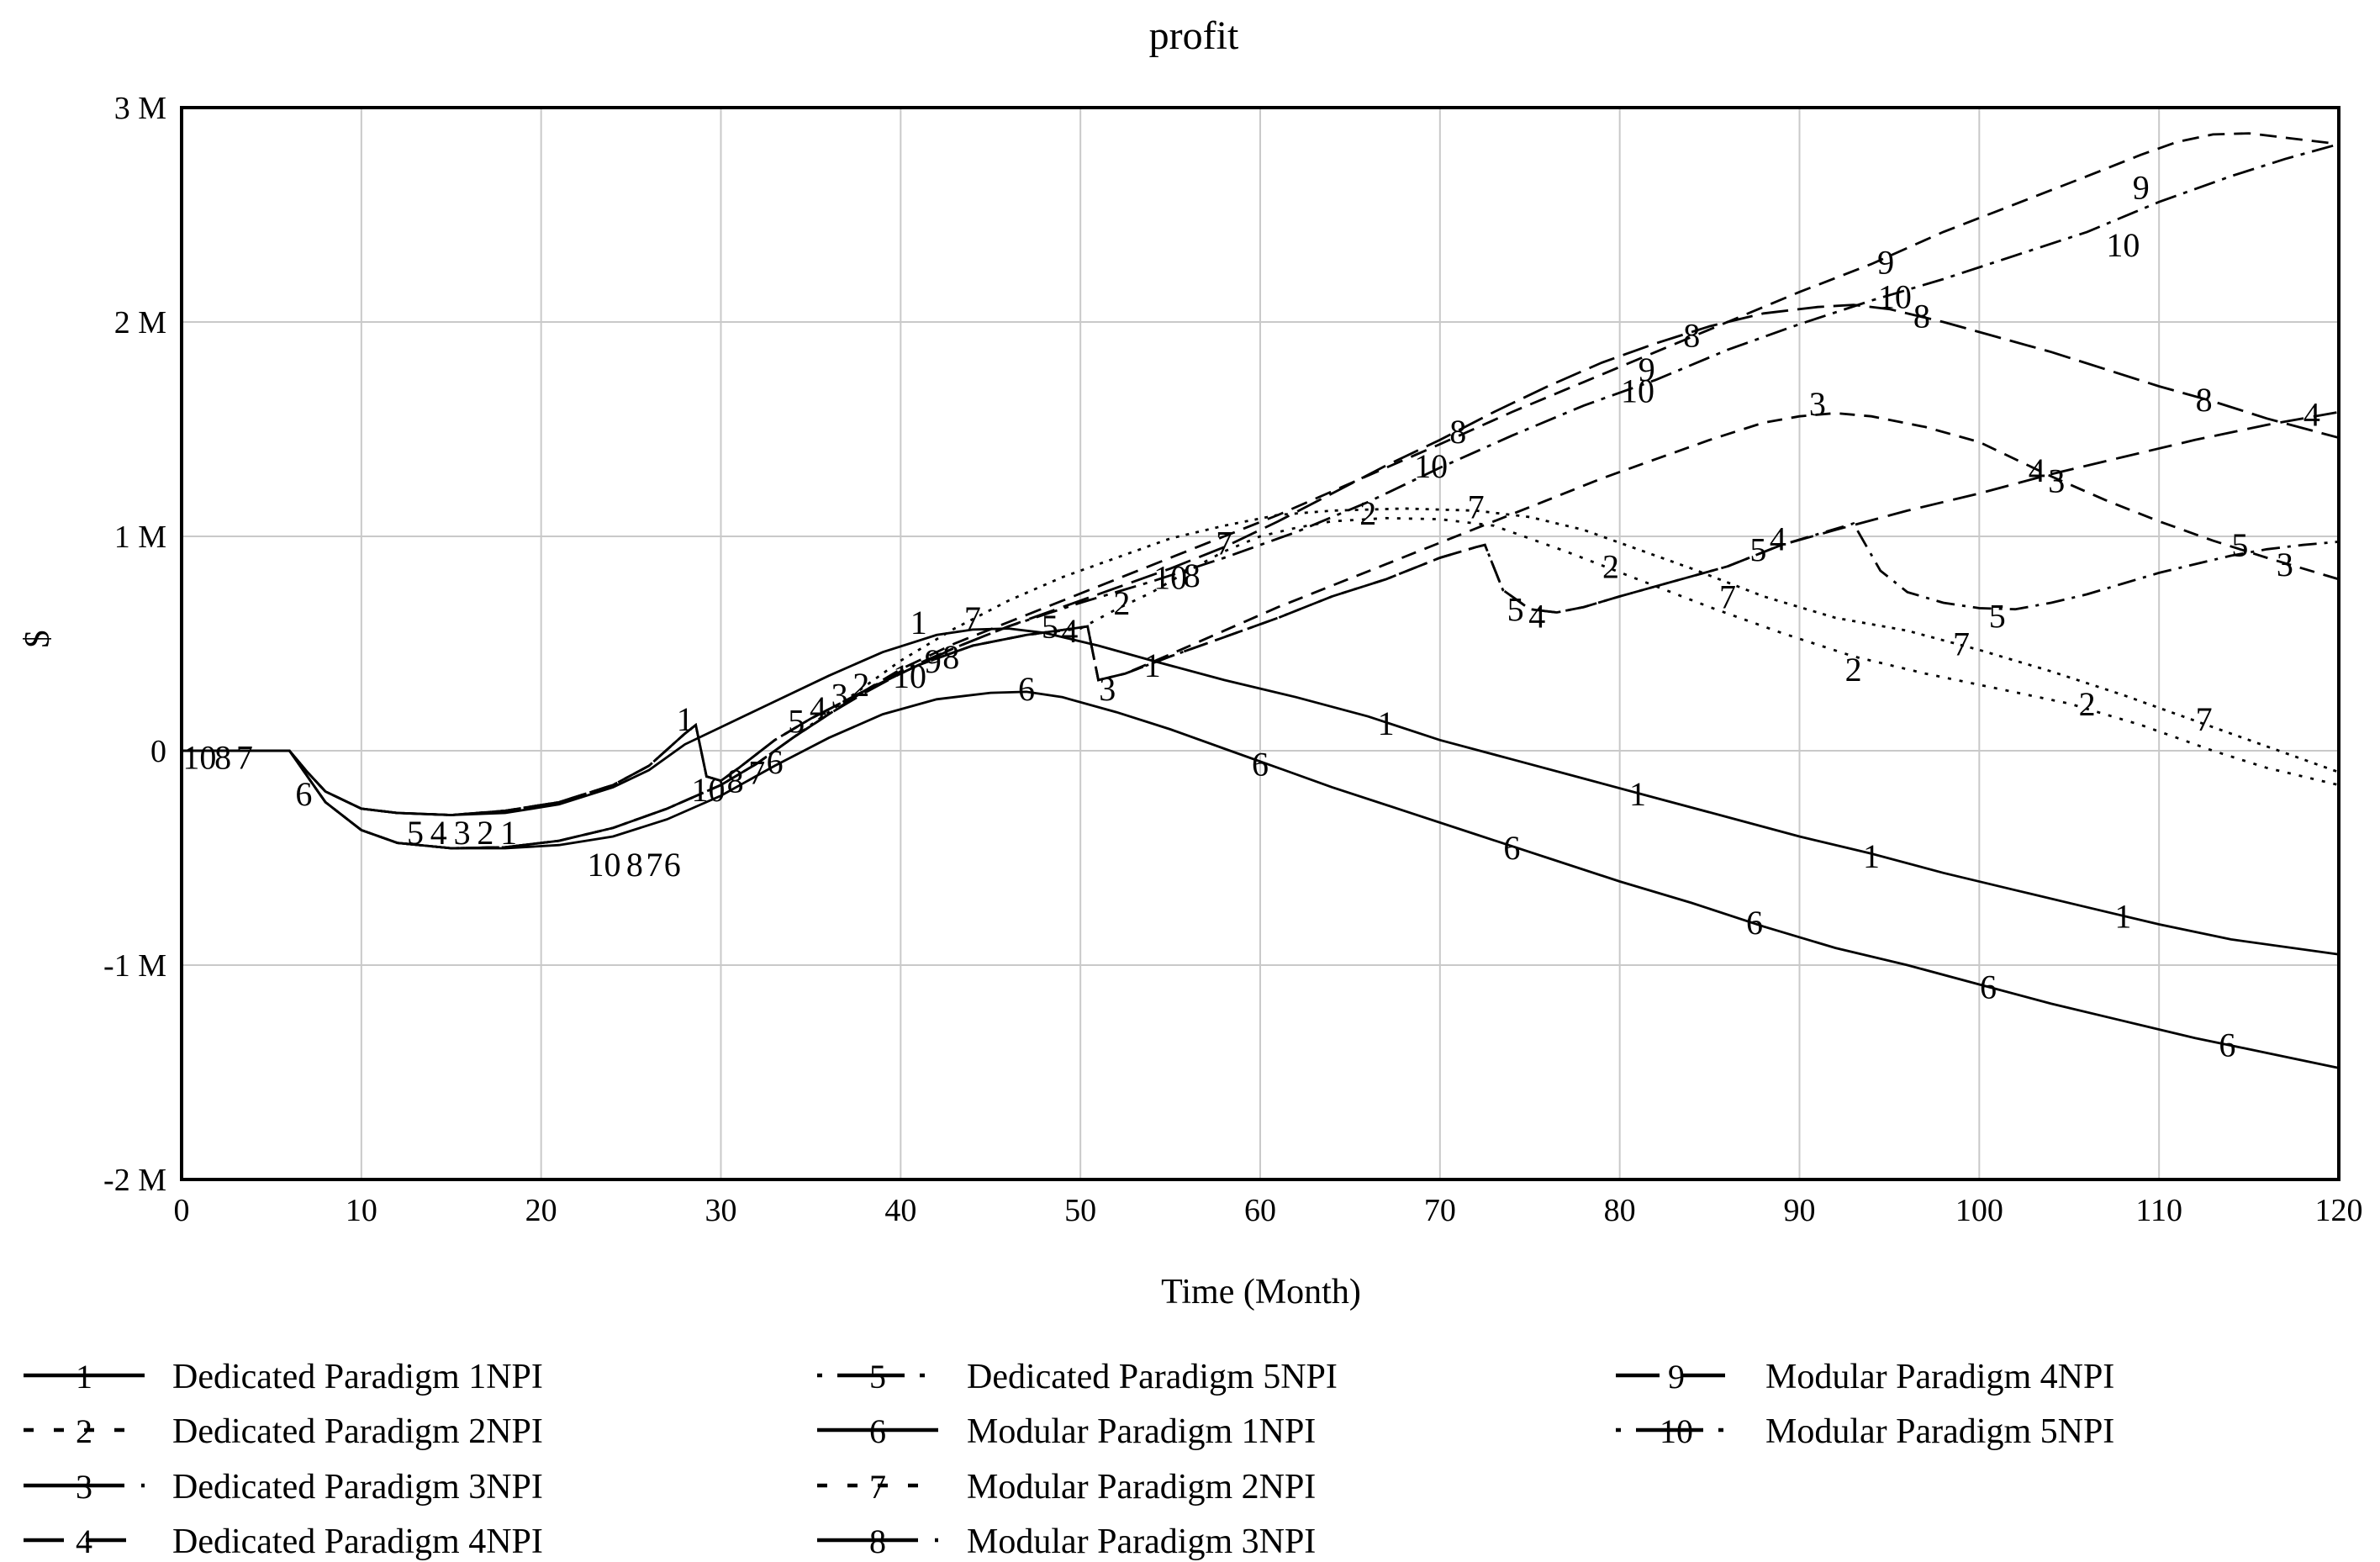  What do you see at coordinates (361, 1210) in the screenshot?
I see `x-tick-10: 10` at bounding box center [361, 1210].